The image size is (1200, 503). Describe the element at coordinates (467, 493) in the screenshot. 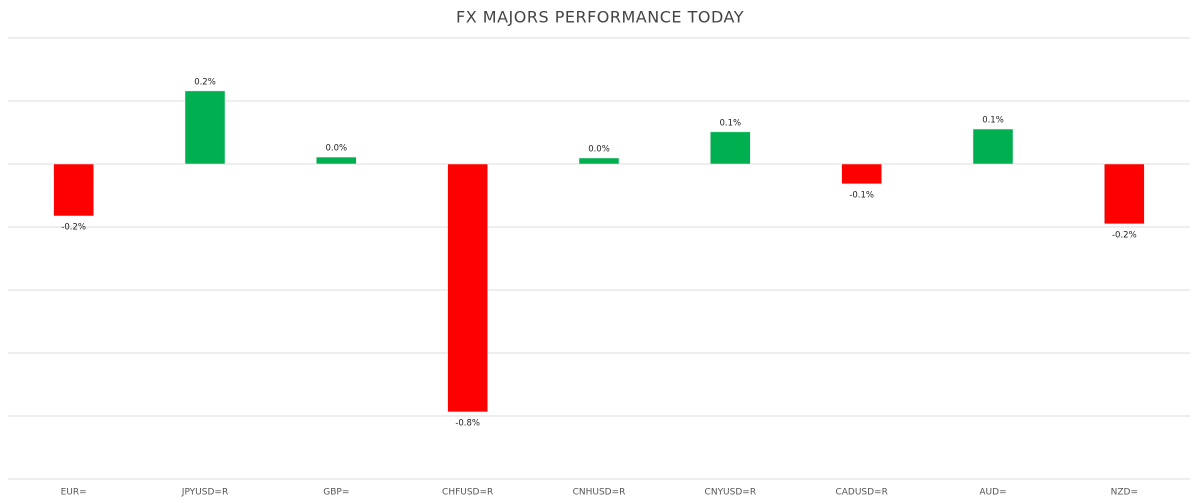

I see `x-tick-label: CHFUSD=R` at that location.